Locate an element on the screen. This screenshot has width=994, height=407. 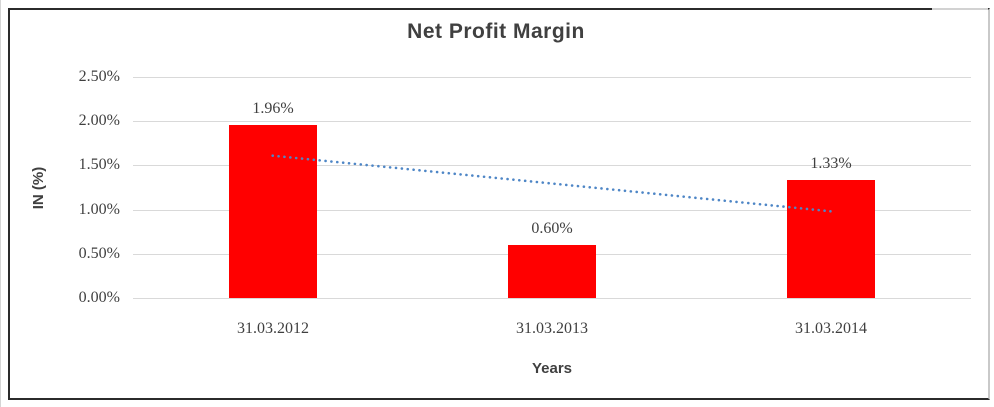
x-tick-label: 31.03.2012 is located at coordinates (273, 328).